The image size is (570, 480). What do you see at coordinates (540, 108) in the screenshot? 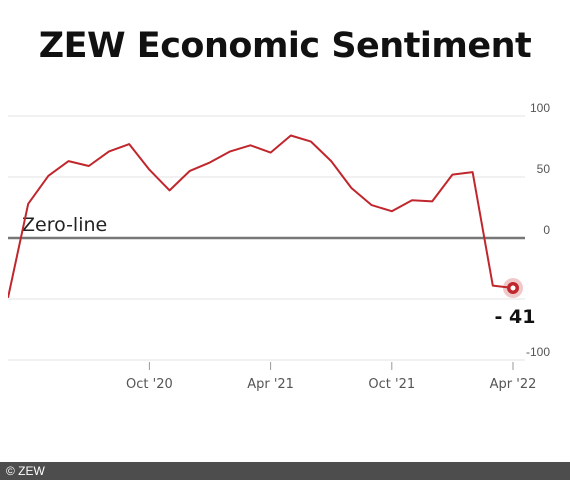
I see `y-tick-label: 100` at bounding box center [540, 108].